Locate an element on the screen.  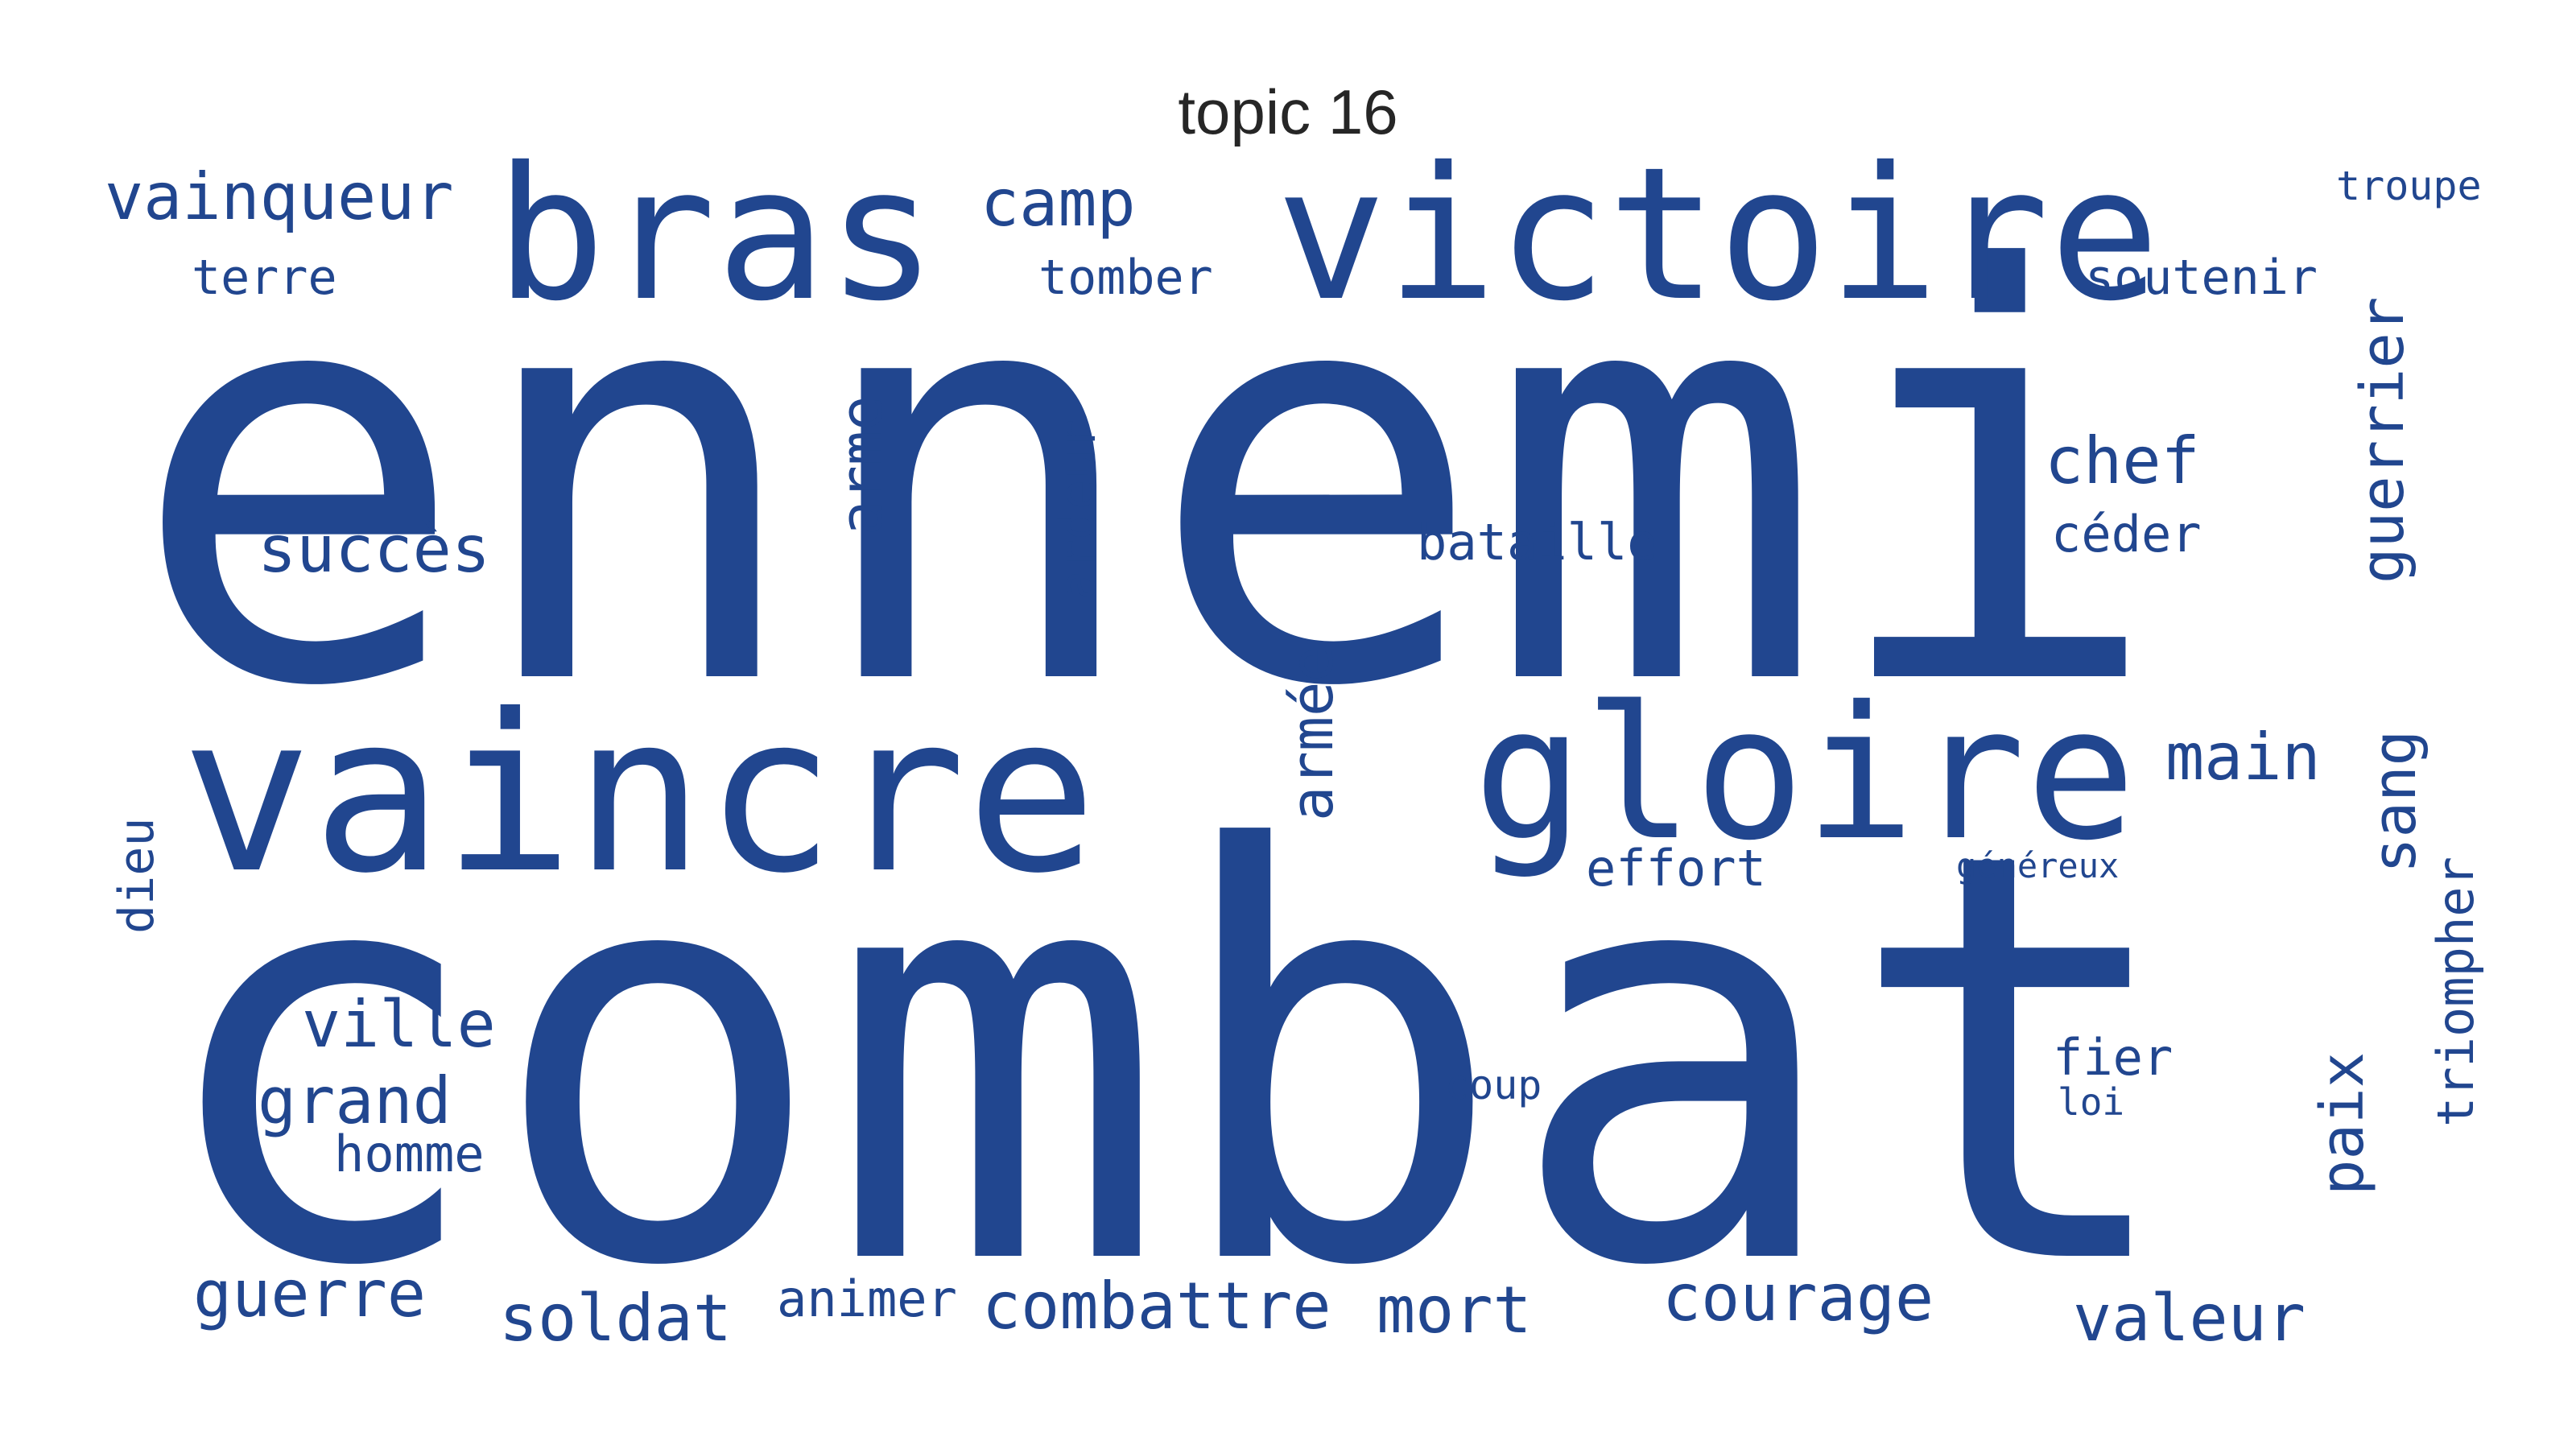
word-céder: céder is located at coordinates (2126, 534).